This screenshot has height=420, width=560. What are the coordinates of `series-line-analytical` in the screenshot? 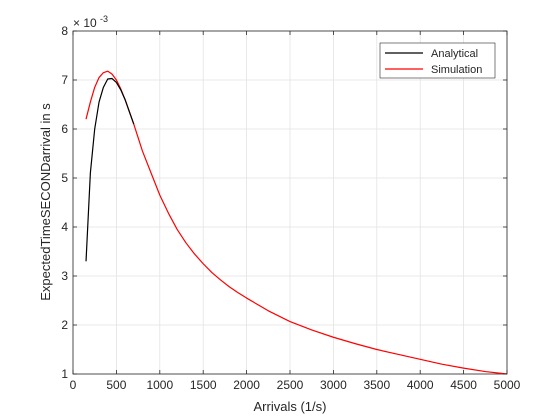 It's located at (110, 169).